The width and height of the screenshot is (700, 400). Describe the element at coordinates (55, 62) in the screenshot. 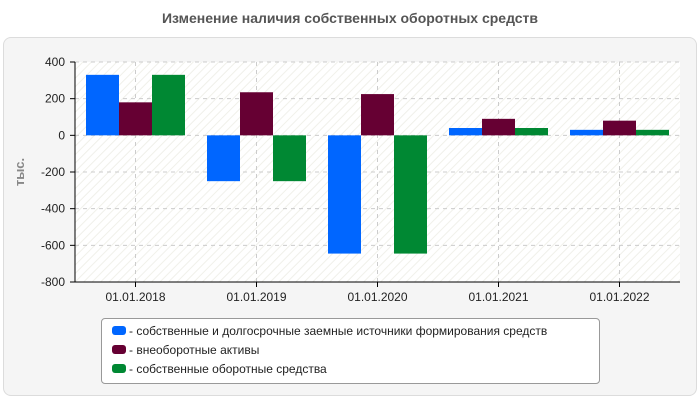

I see `y-tick-label: 400` at that location.